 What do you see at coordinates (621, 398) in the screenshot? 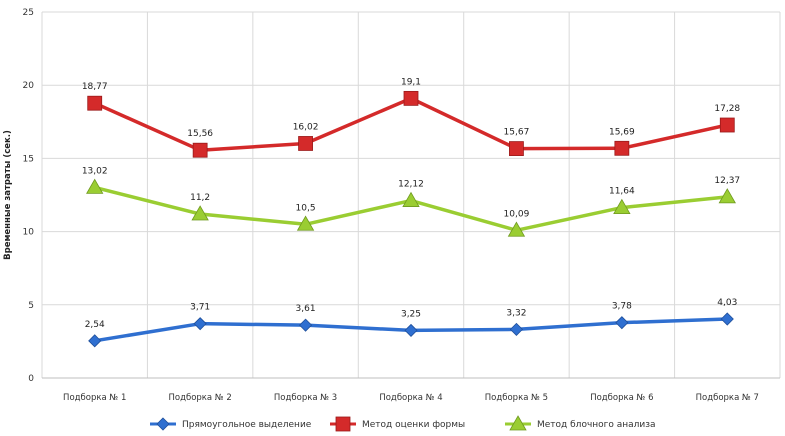
I see `x-category-label: Подборка № 6` at bounding box center [621, 398].